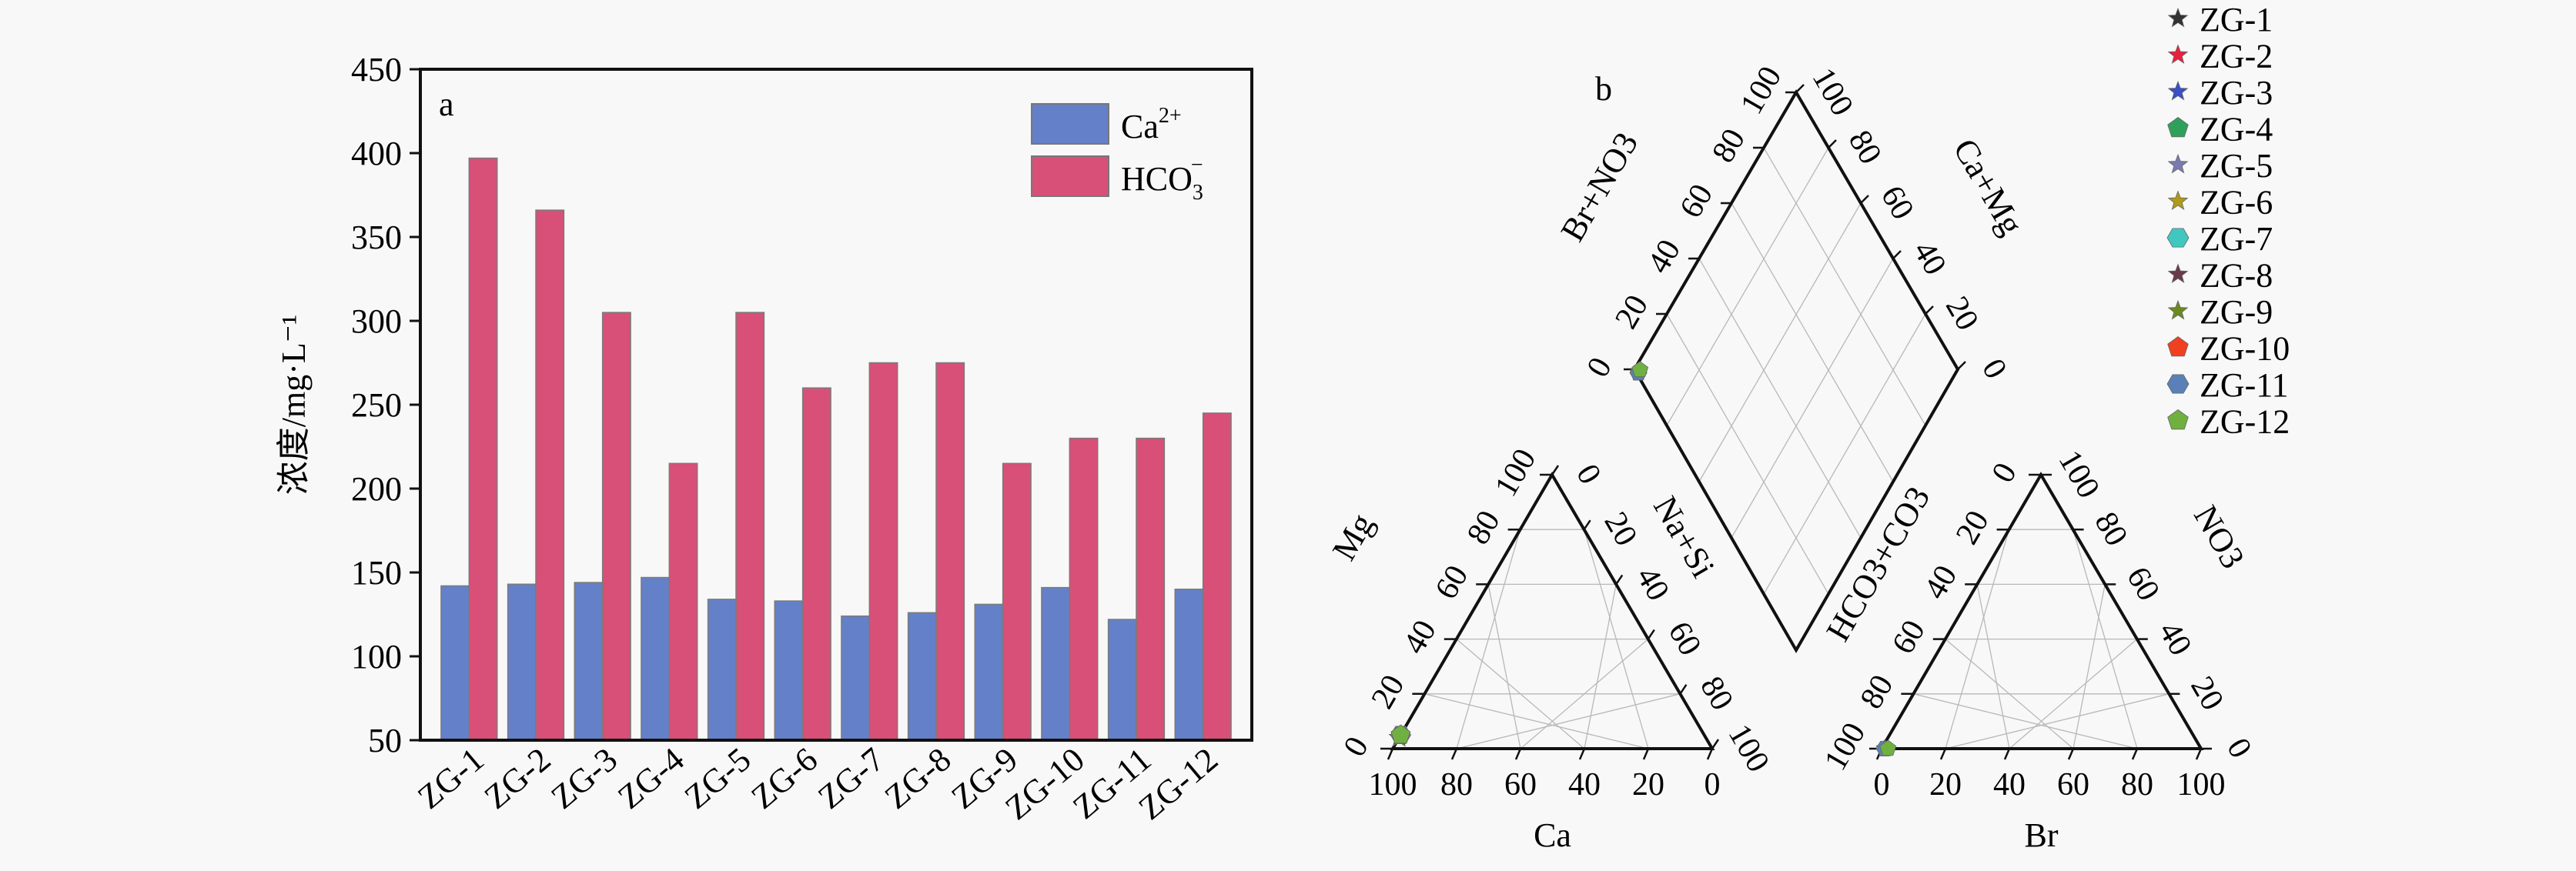 The width and height of the screenshot is (2576, 871). I want to click on legend-item: ZG-8, so click(2220, 276).